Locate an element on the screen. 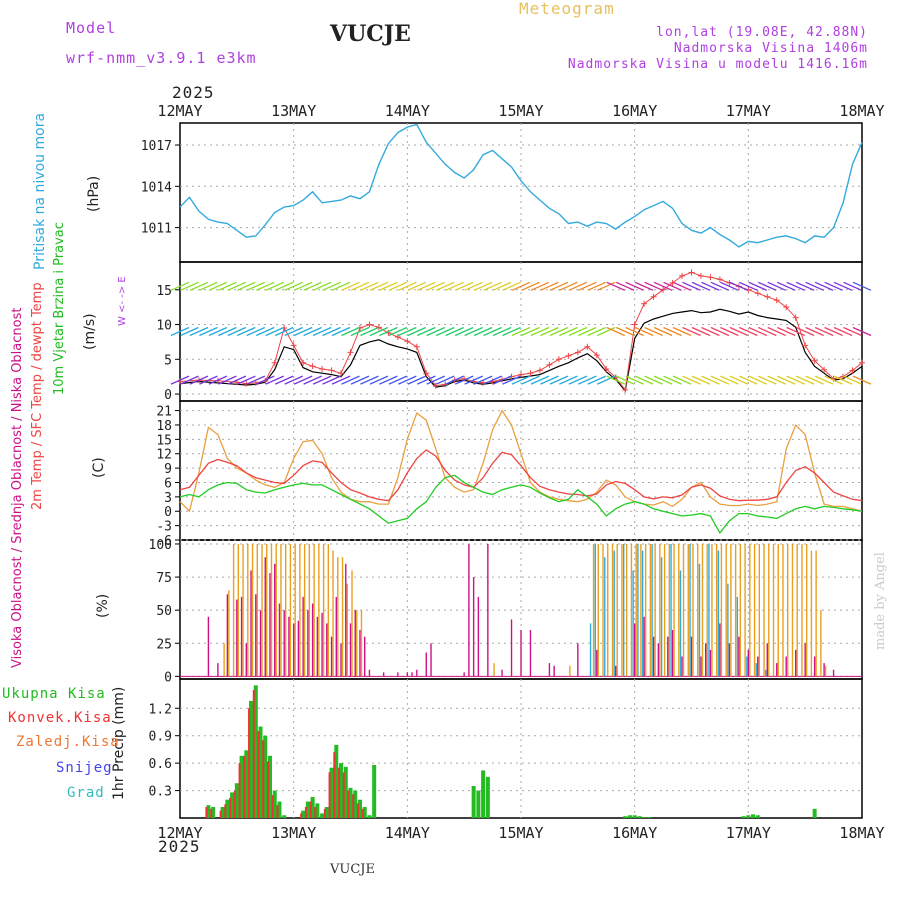 This screenshot has height=900, width=900. x-tick-bottom: 14MAY is located at coordinates (407, 833).